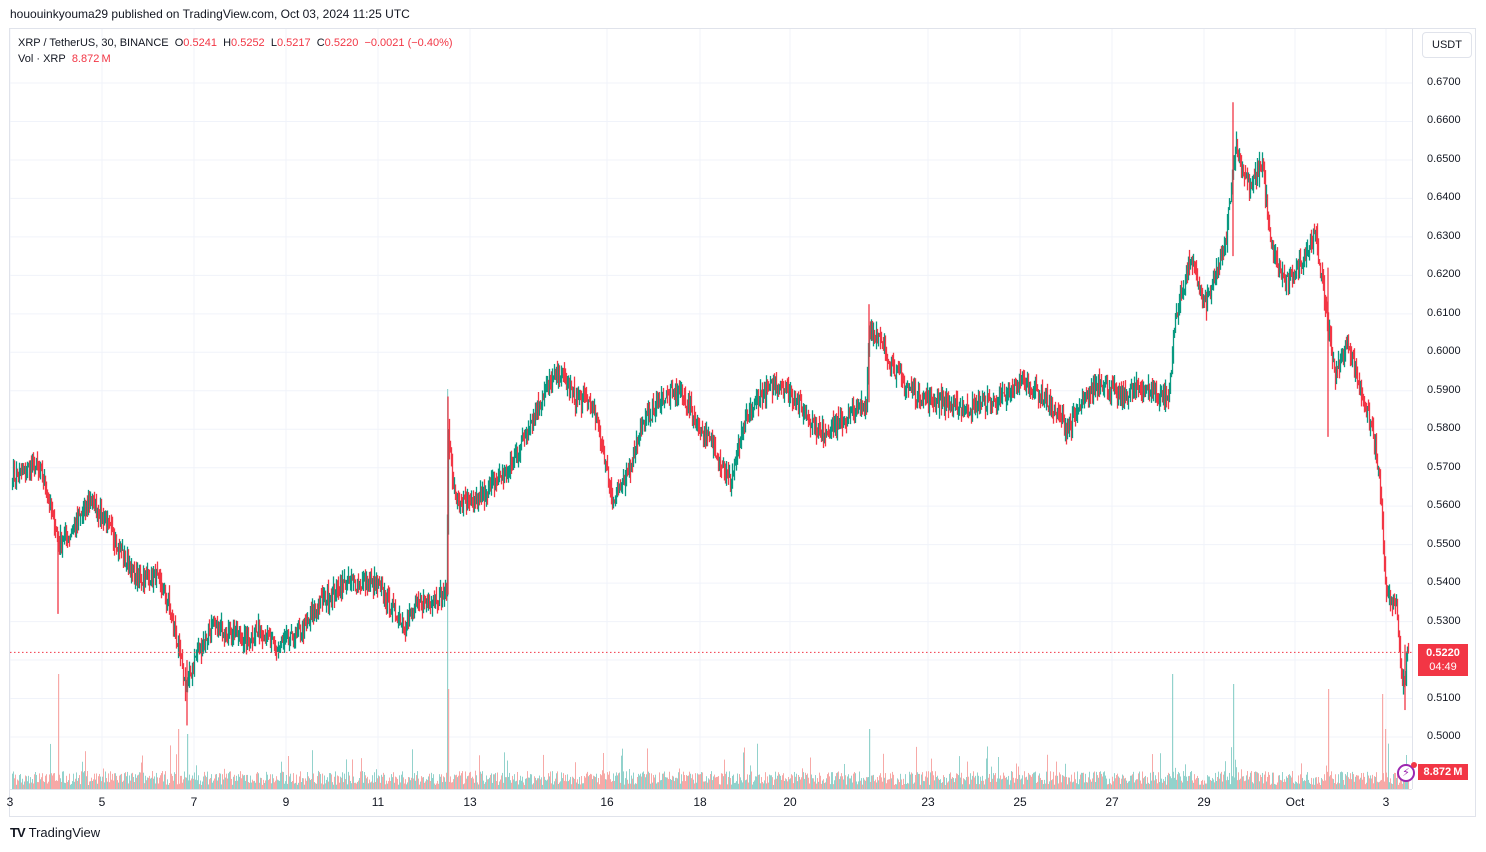 The width and height of the screenshot is (1486, 852). I want to click on price-tick-label: 0.5800, so click(1444, 428).